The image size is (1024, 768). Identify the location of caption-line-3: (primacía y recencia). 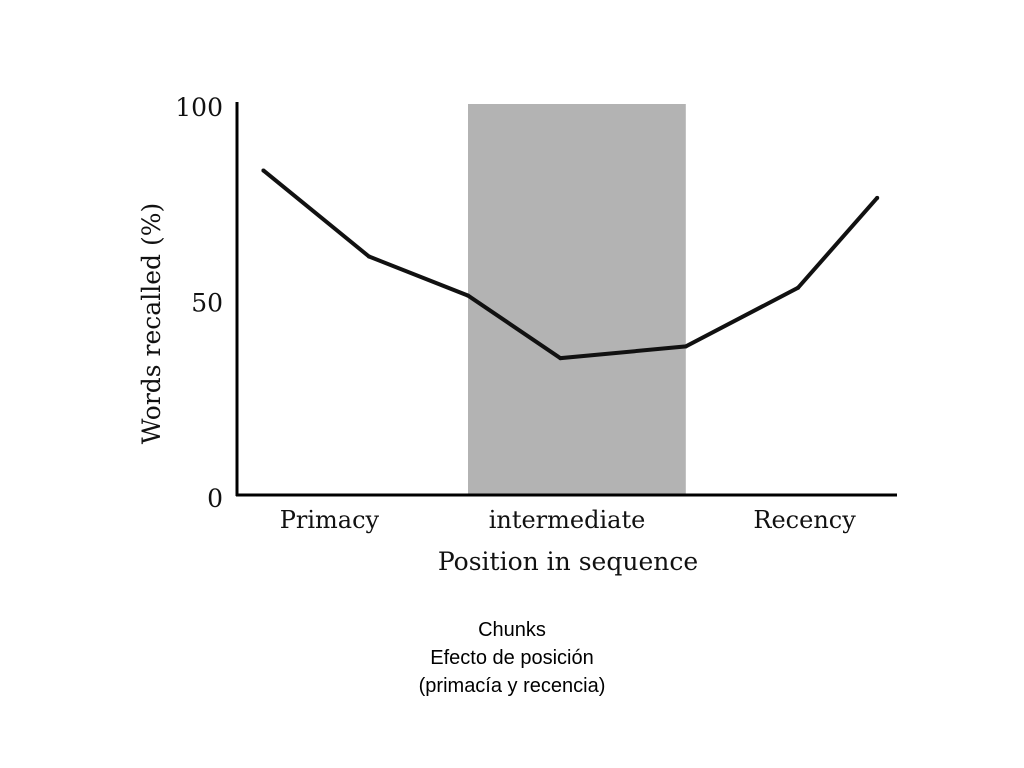
(512, 686).